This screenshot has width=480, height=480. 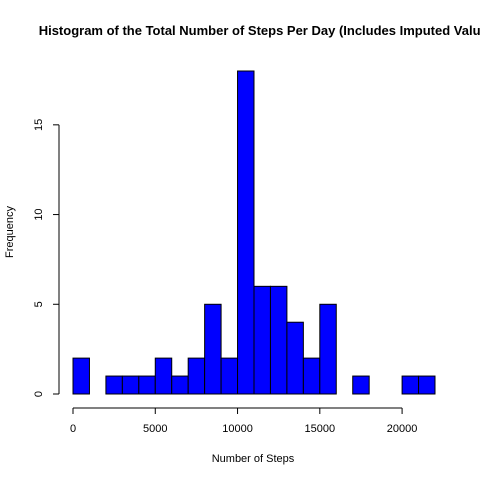 I want to click on y-axis: 0 5 10 15, so click(x=46, y=258).